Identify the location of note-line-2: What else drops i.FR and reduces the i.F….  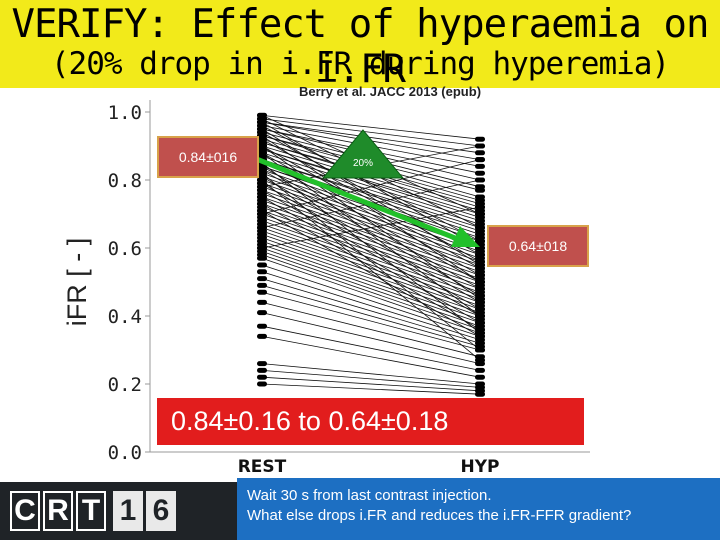
(439, 515).